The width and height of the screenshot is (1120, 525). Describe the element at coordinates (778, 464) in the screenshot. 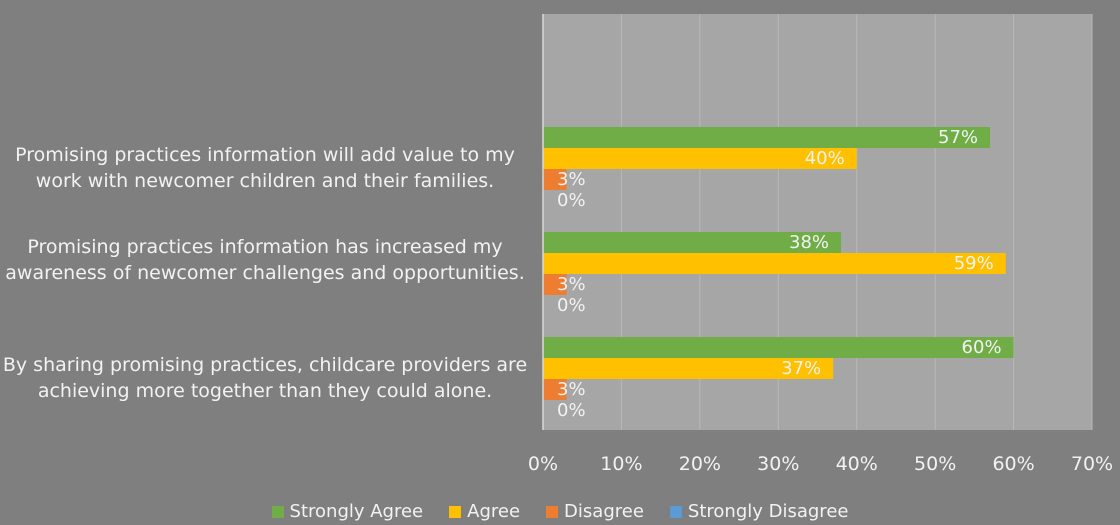

I see `x-tick-label: 30%` at that location.